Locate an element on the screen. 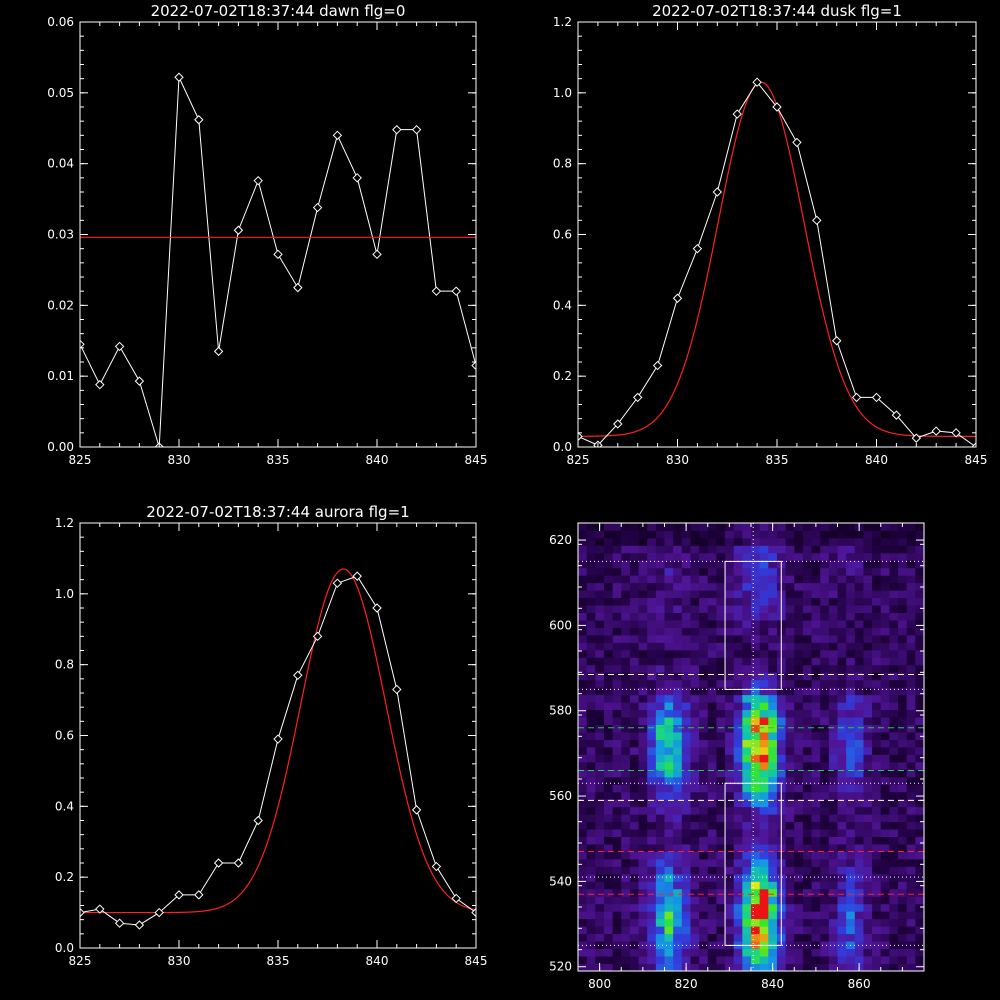 This screenshot has width=1000, height=1000. y-tick-label: 0.4 is located at coordinates (562, 305).